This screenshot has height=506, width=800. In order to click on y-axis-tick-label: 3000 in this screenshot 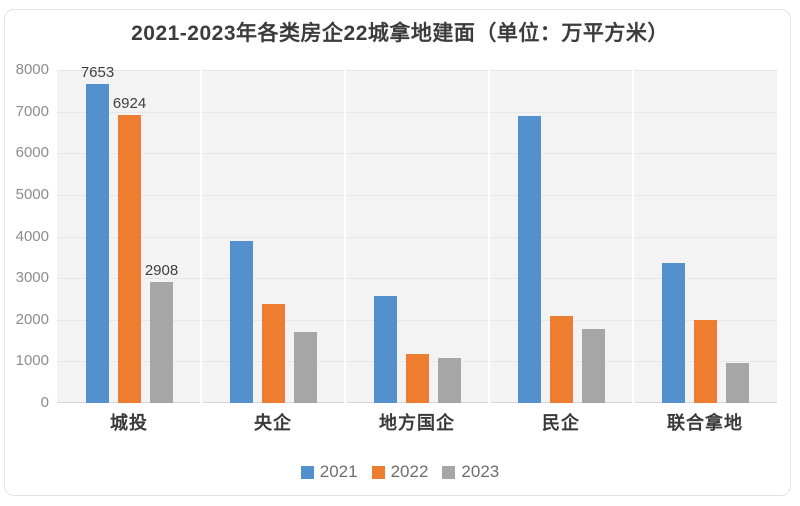, I will do `click(32, 277)`.